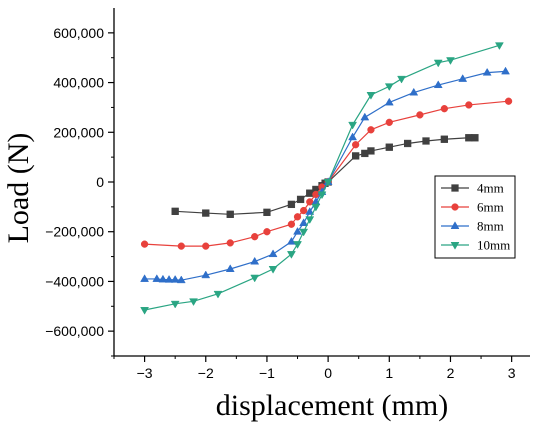 Image resolution: width=550 pixels, height=435 pixels. Describe the element at coordinates (328, 373) in the screenshot. I see `x-tick-label: 0` at that location.